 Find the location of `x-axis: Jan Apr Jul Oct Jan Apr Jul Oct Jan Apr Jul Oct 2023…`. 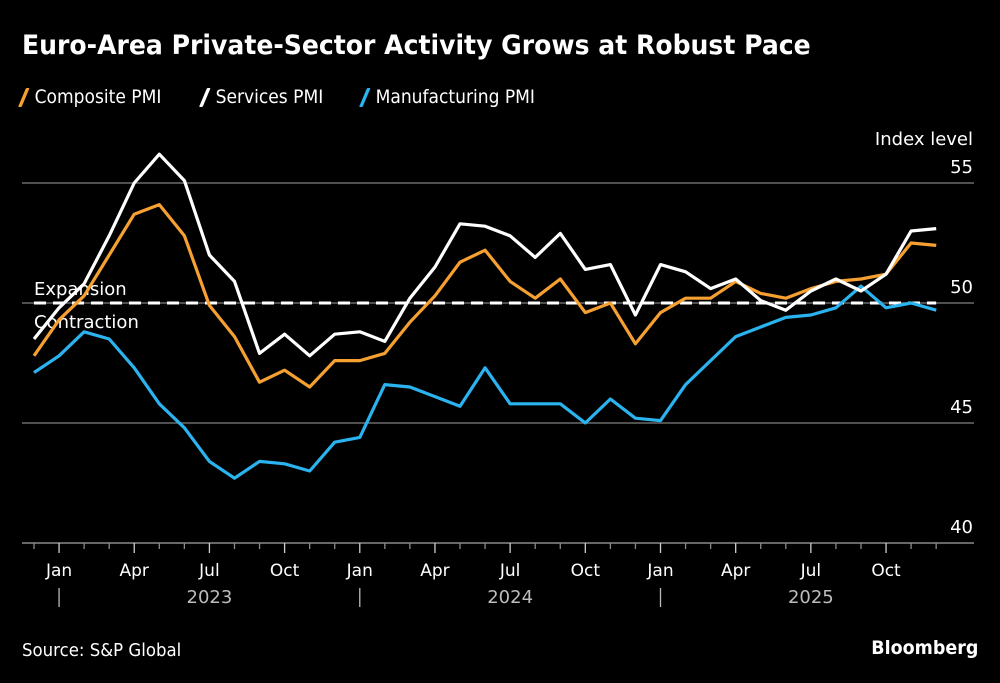

x-axis: Jan Apr Jul Oct Jan Apr Jul Oct Jan Apr Jul Oct 2023… is located at coordinates (498, 575).